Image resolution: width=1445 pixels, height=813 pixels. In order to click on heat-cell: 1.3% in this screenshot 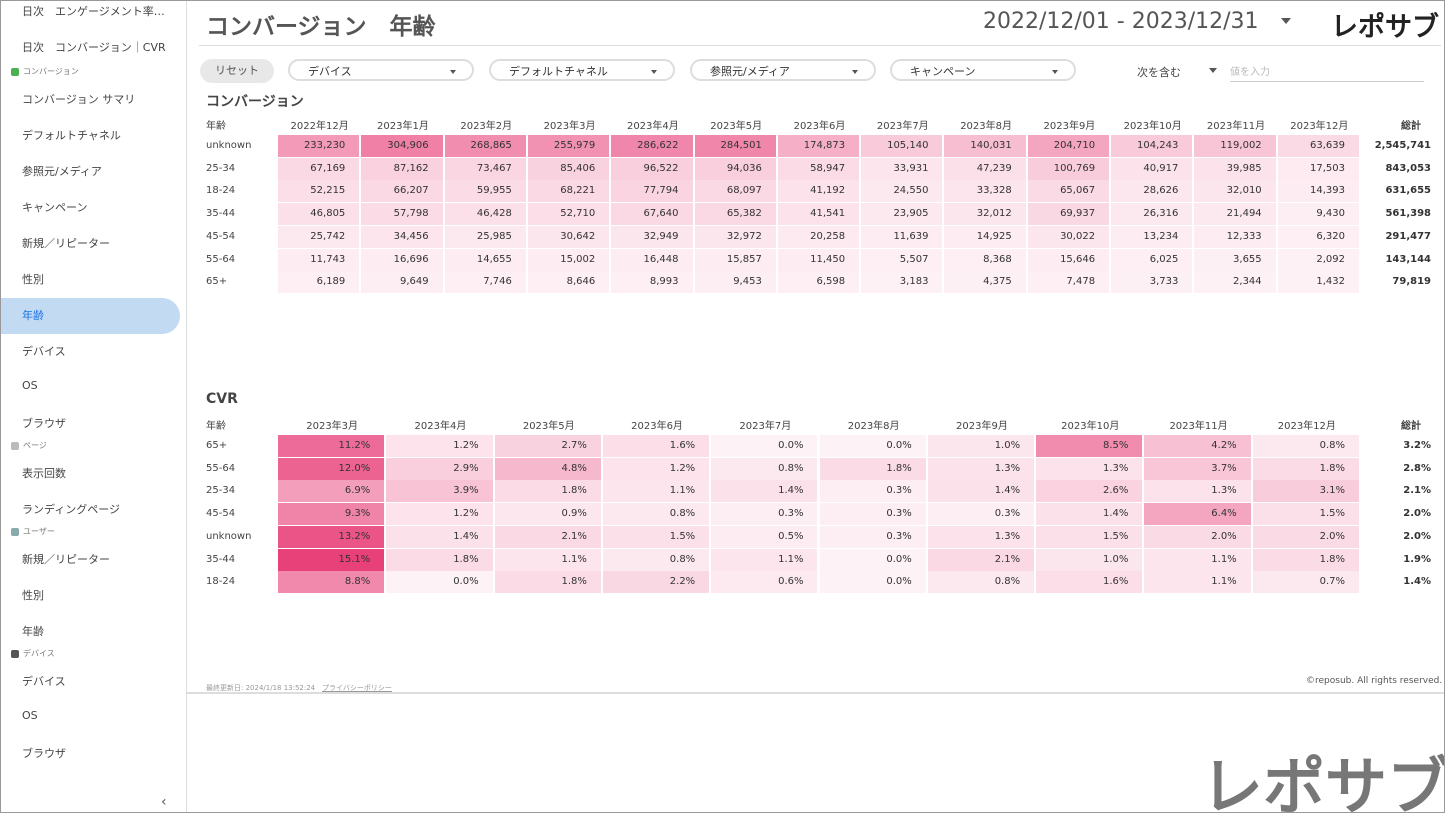, I will do `click(981, 468)`.